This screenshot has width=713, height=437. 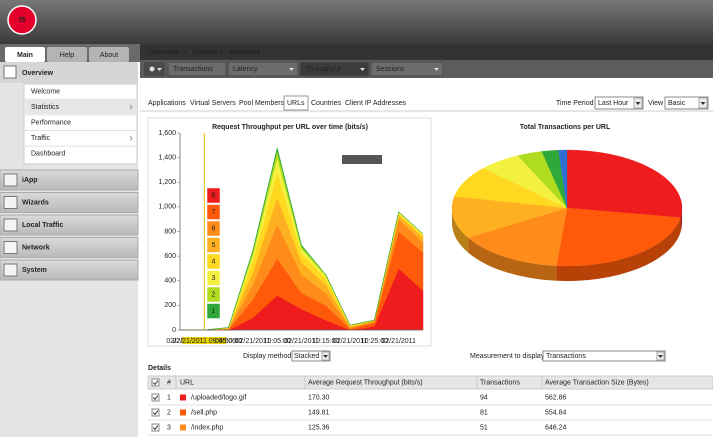 I want to click on x-tick-label: 09:50:00, so click(x=228, y=341).